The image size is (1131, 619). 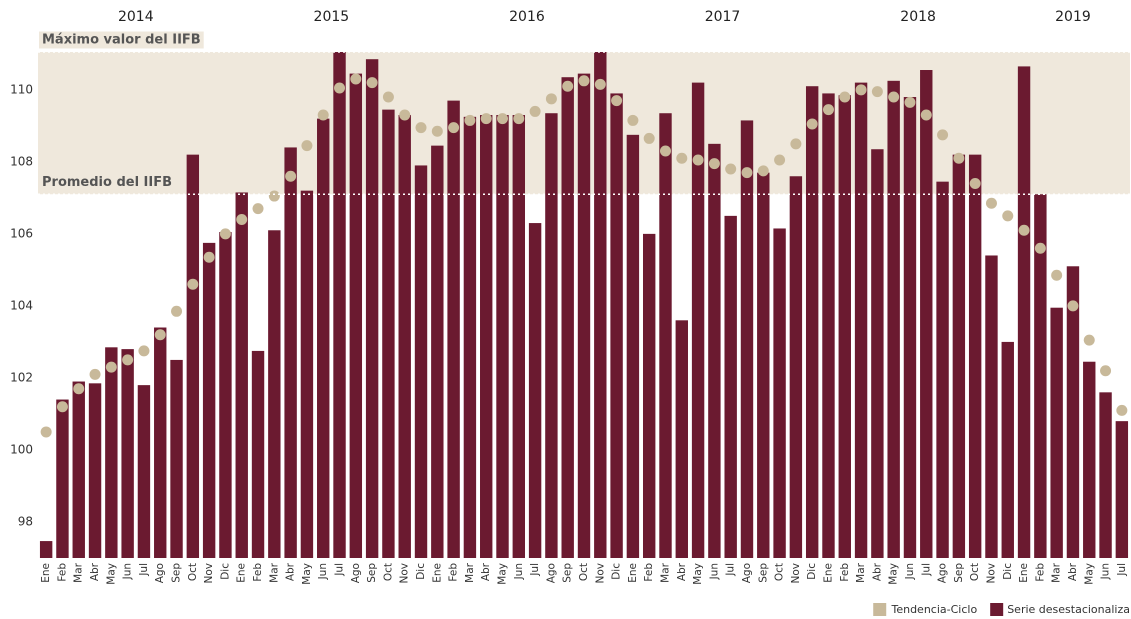 What do you see at coordinates (121, 40) in the screenshot?
I see `reference-label: Máximo valor del IIFB` at bounding box center [121, 40].